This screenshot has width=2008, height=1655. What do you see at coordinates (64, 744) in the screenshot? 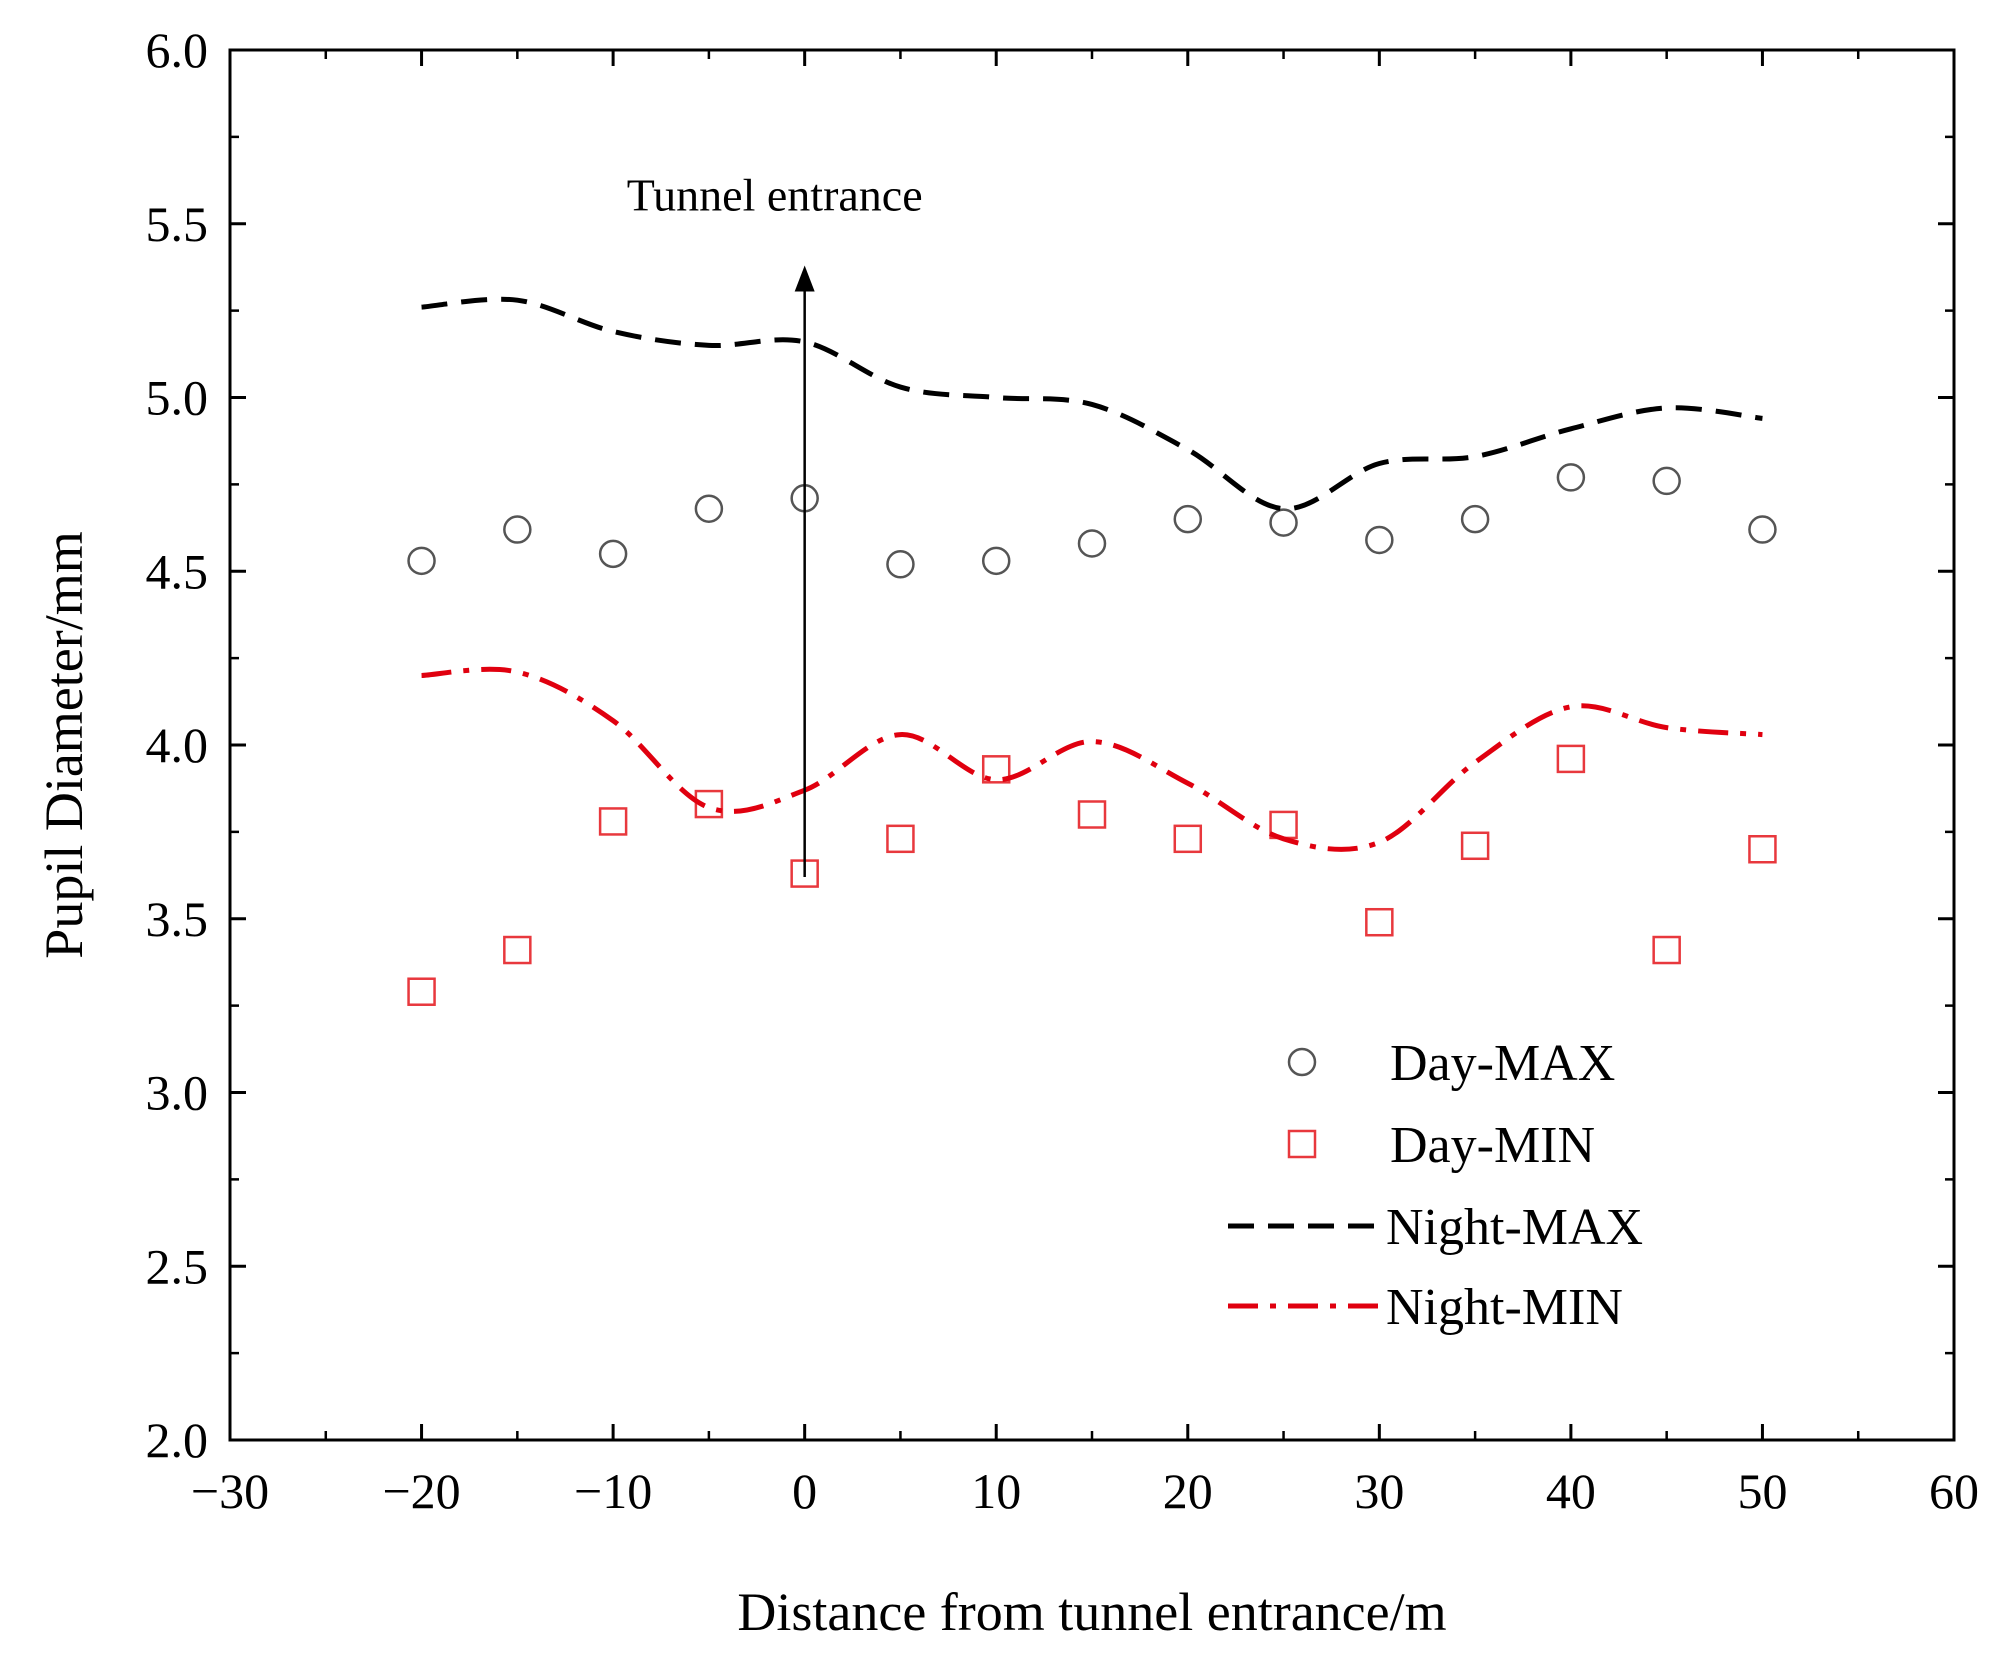
I see `y-axis-title: Pupil Diameter/mm` at bounding box center [64, 744].